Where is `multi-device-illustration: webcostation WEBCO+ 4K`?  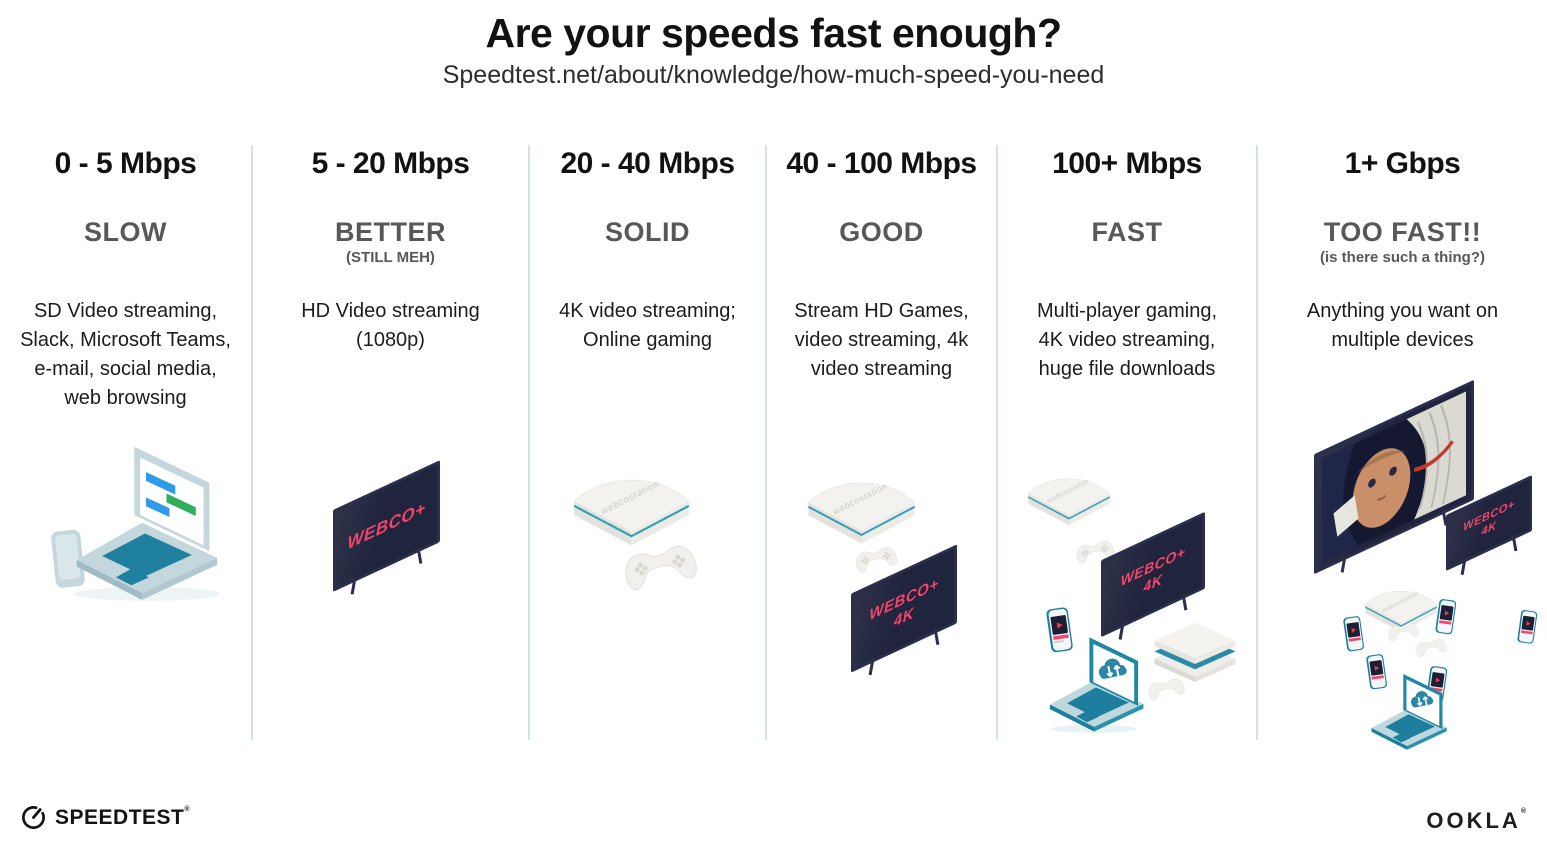 multi-device-illustration: webcostation WEBCO+ 4K is located at coordinates (1132, 618).